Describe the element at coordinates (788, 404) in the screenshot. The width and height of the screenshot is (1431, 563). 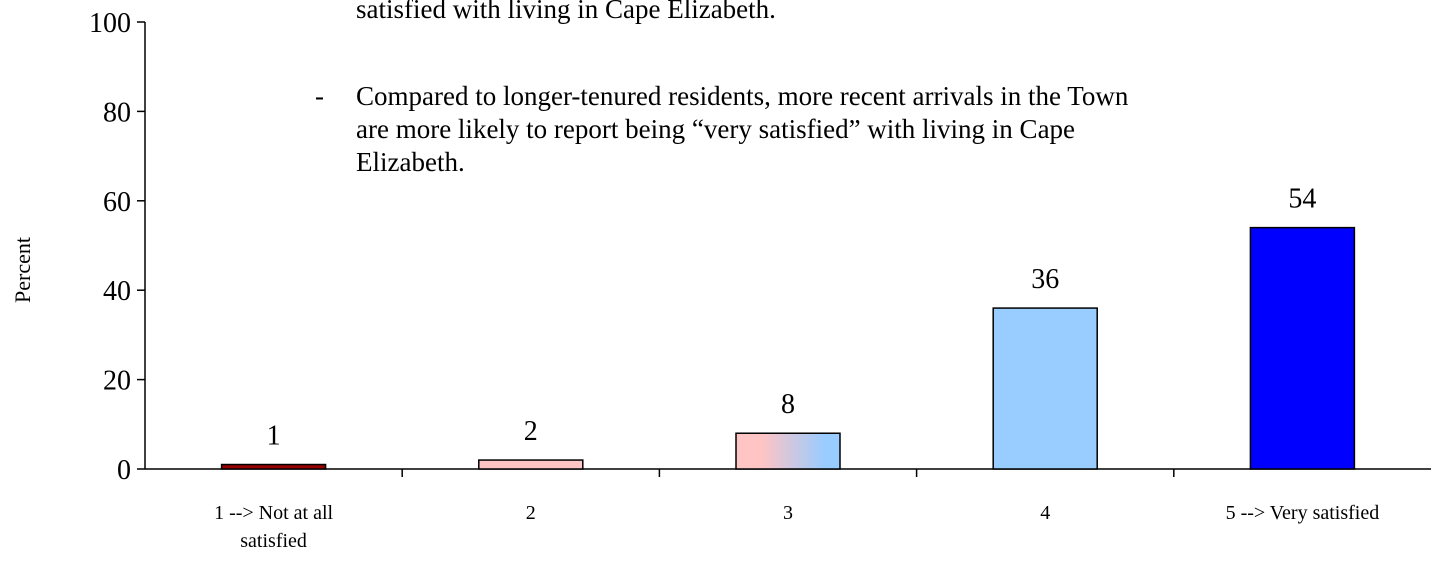
I see `value-label: 8` at that location.